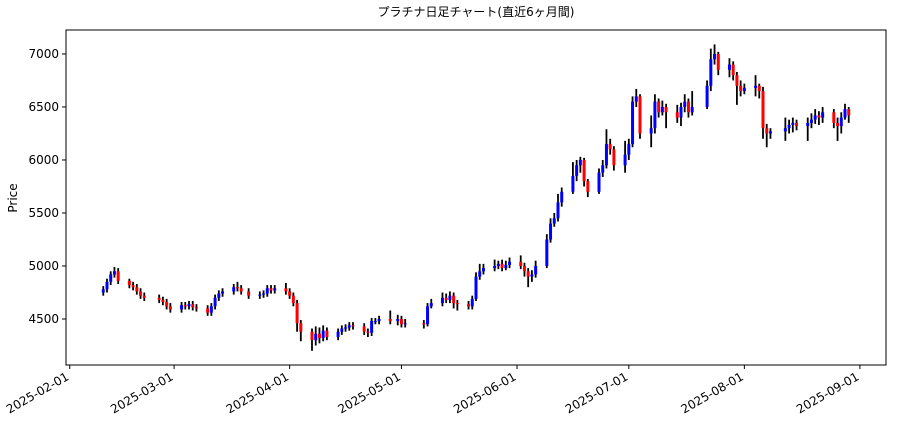 The width and height of the screenshot is (900, 428). I want to click on y-tick-label: 6000, so click(43, 160).